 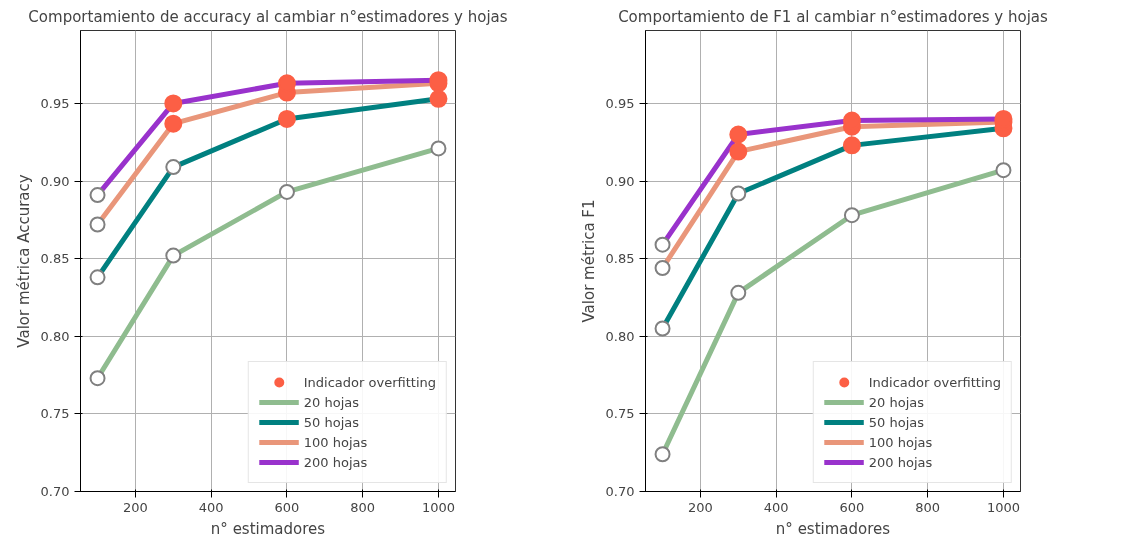 I want to click on y-axis-title: Valor métrica F1, so click(x=588, y=261).